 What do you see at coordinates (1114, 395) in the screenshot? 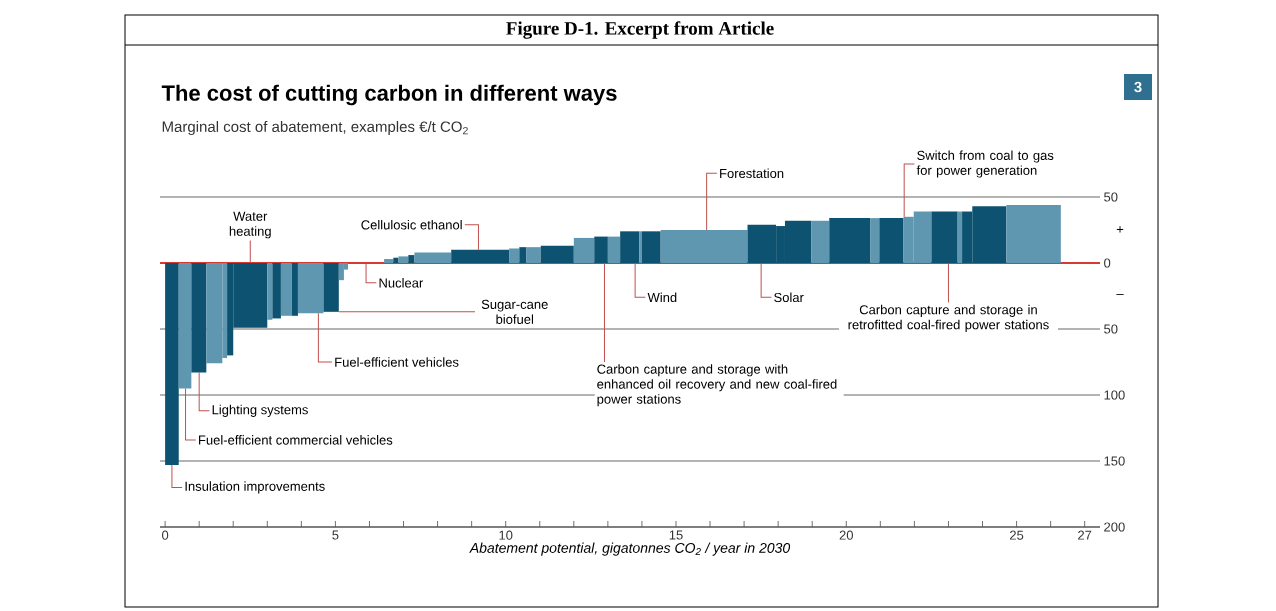
I see `y-tick-label: 100` at bounding box center [1114, 395].